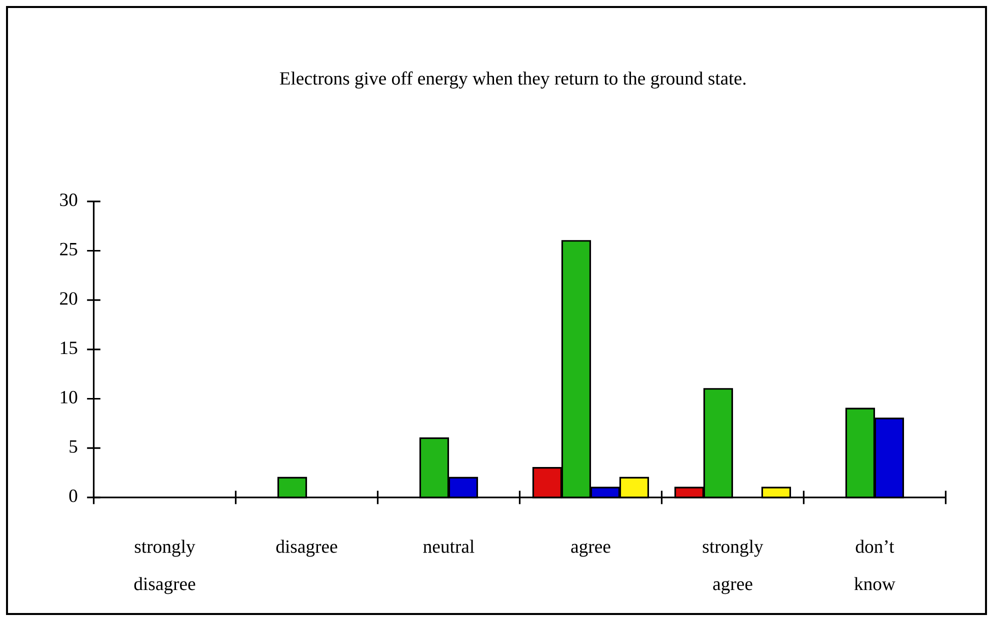 The image size is (993, 621). I want to click on y-tick-label: 30, so click(69, 200).